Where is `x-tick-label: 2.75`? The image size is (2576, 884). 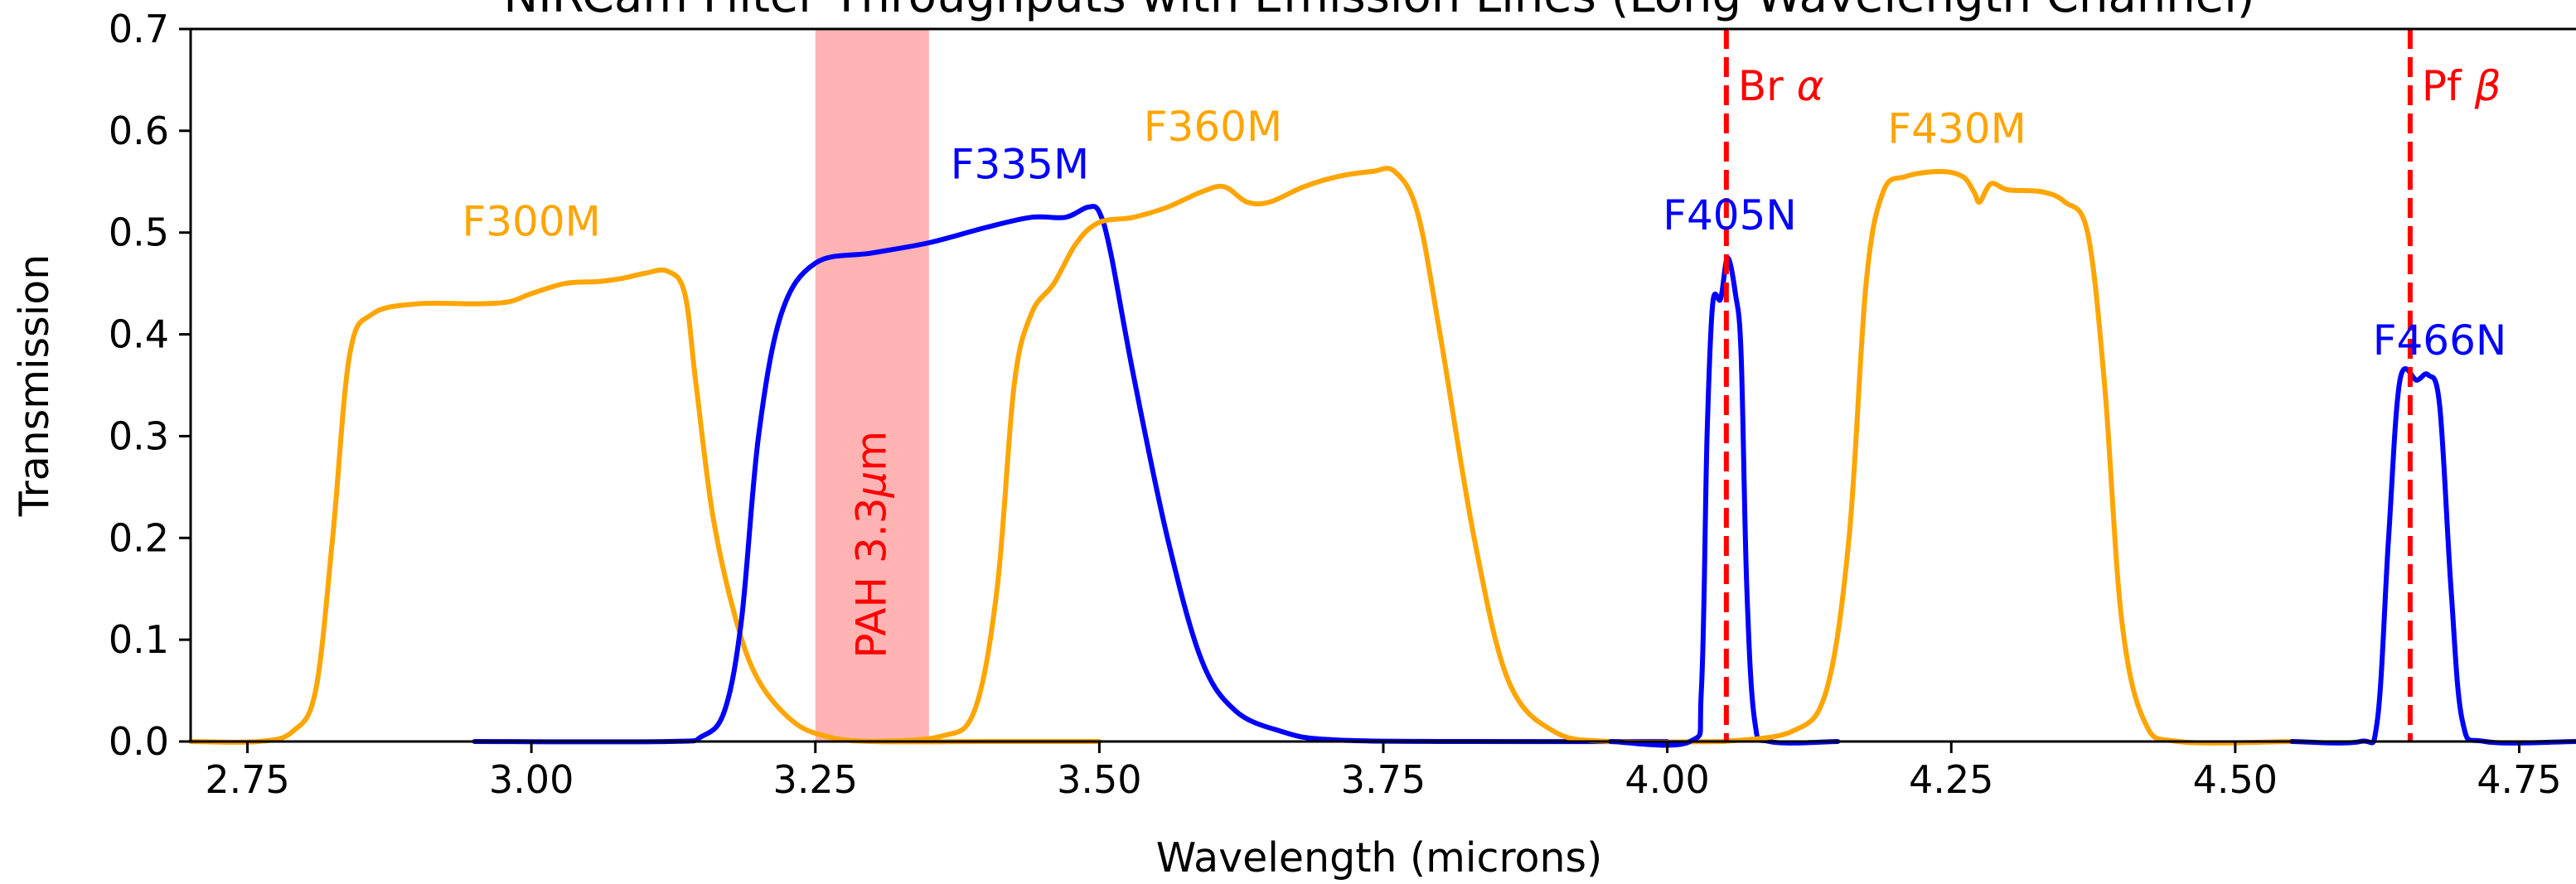 x-tick-label: 2.75 is located at coordinates (247, 779).